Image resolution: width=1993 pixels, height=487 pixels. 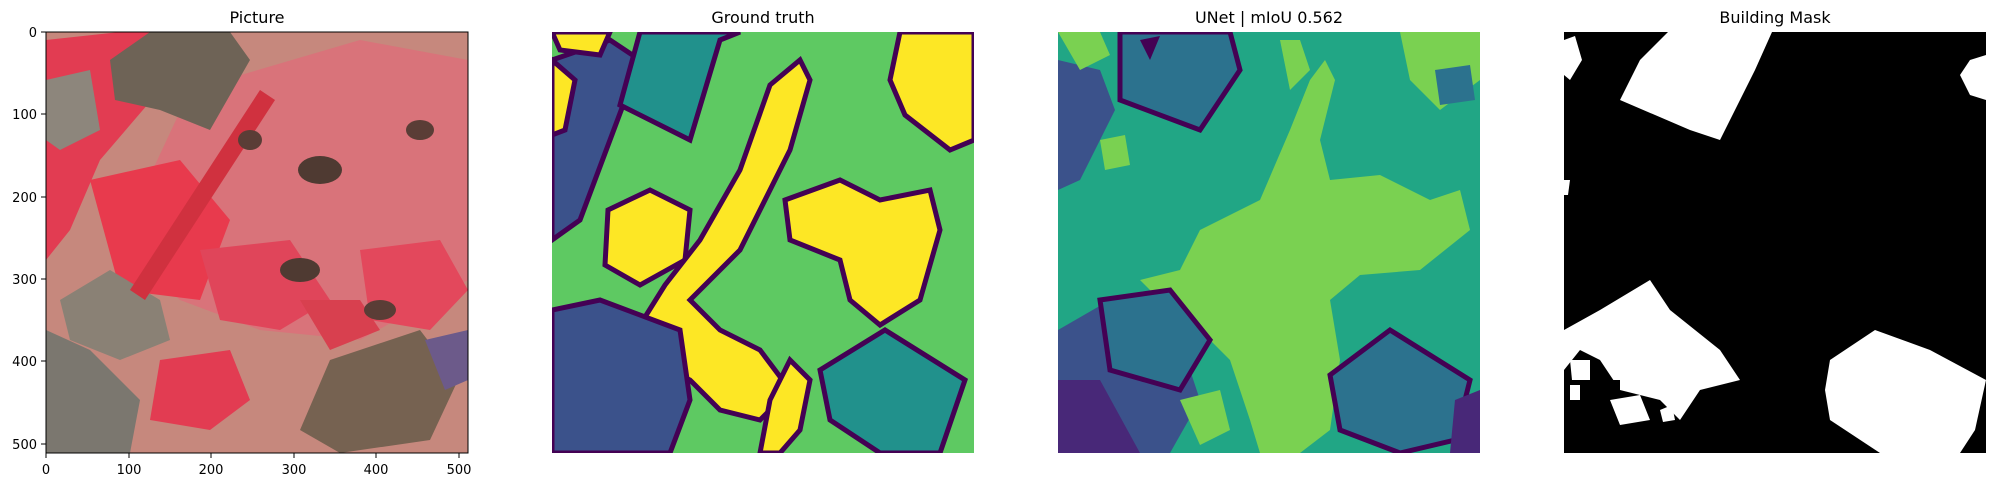 What do you see at coordinates (294, 470) in the screenshot?
I see `x-tick-label: 300` at bounding box center [294, 470].